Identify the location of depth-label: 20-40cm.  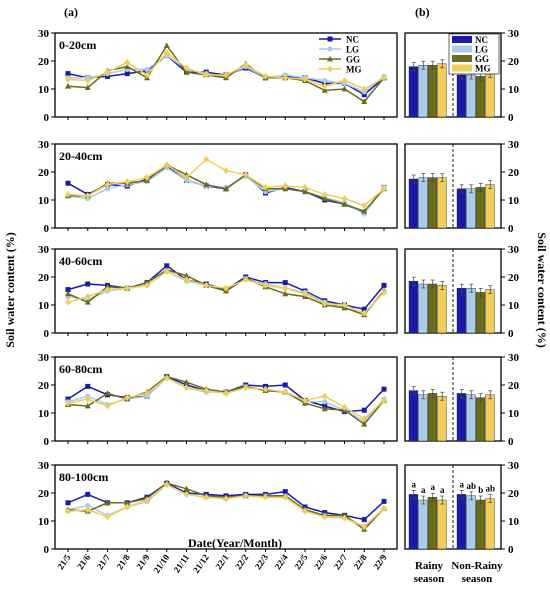
(80, 156).